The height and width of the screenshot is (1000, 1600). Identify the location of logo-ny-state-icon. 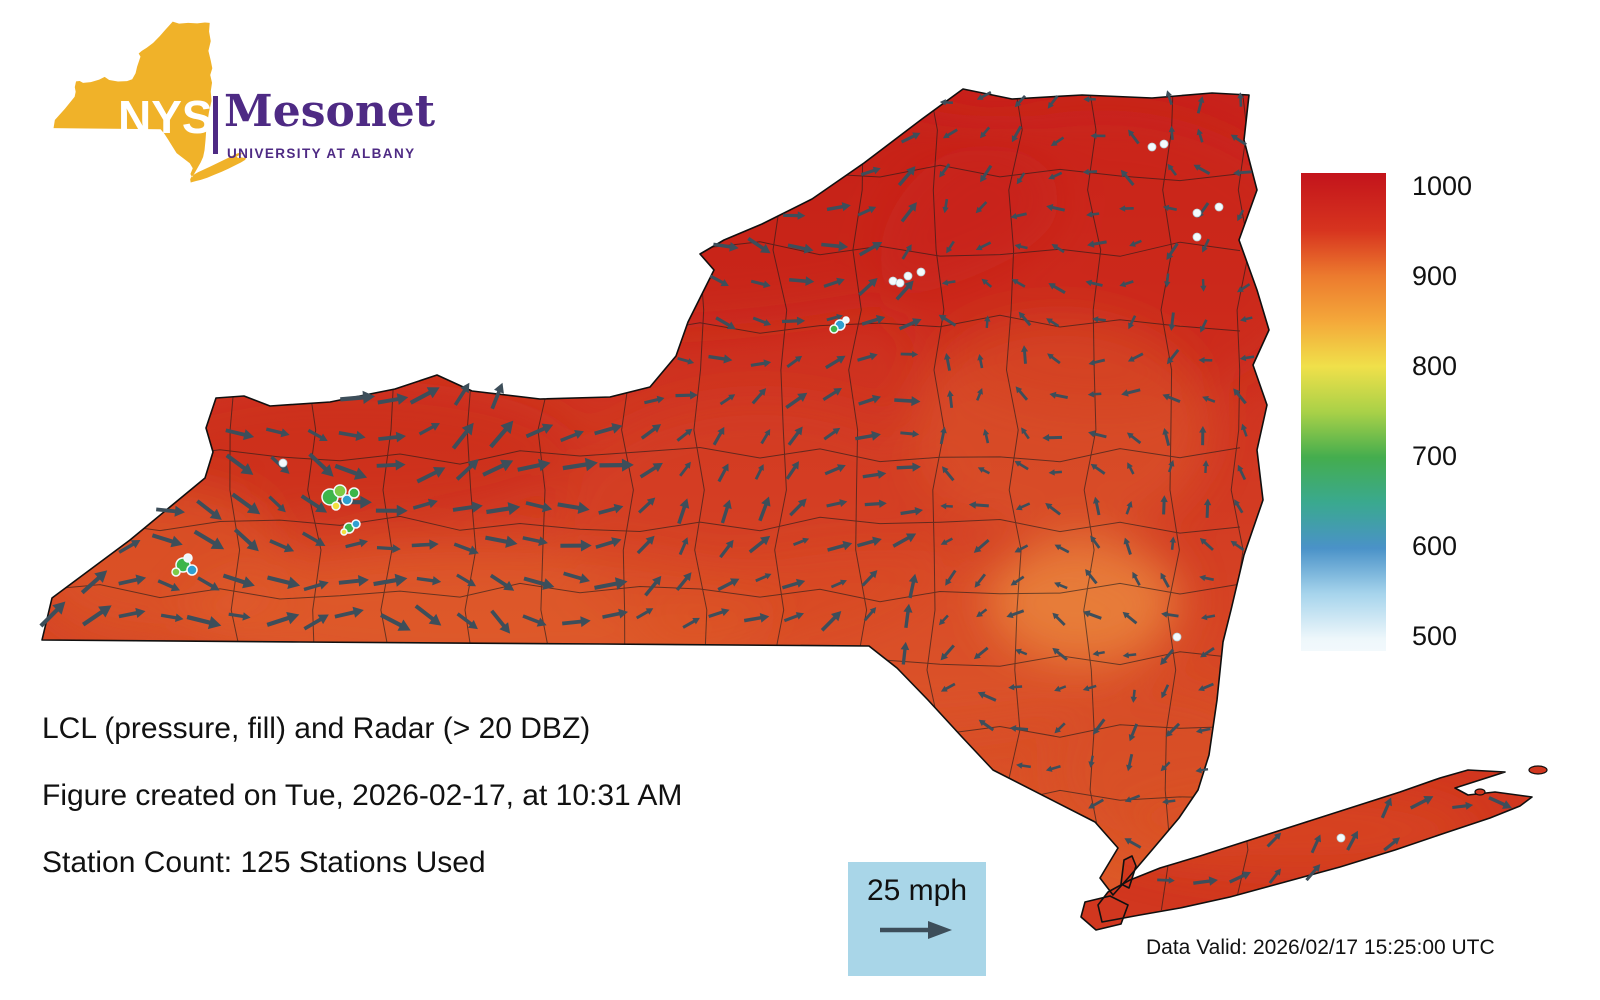
(150, 102).